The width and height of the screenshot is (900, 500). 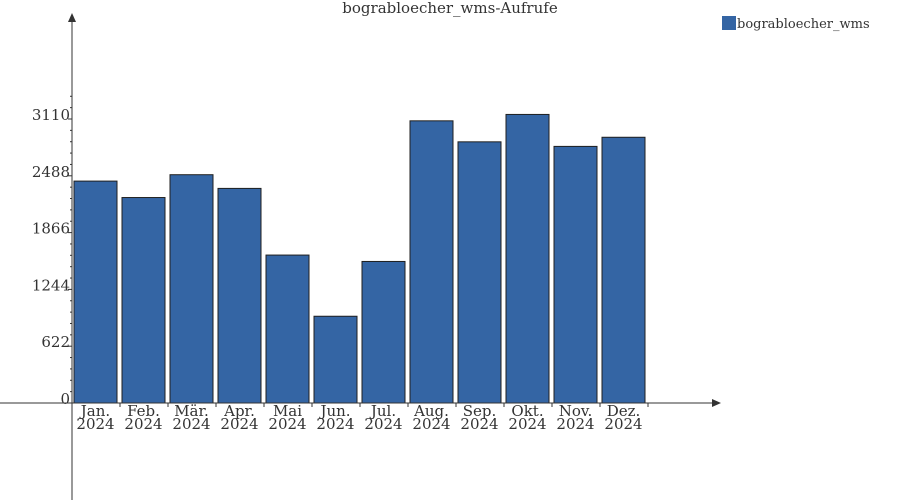 What do you see at coordinates (287, 417) in the screenshot?
I see `x-tick-label-5: Mai 2024` at bounding box center [287, 417].